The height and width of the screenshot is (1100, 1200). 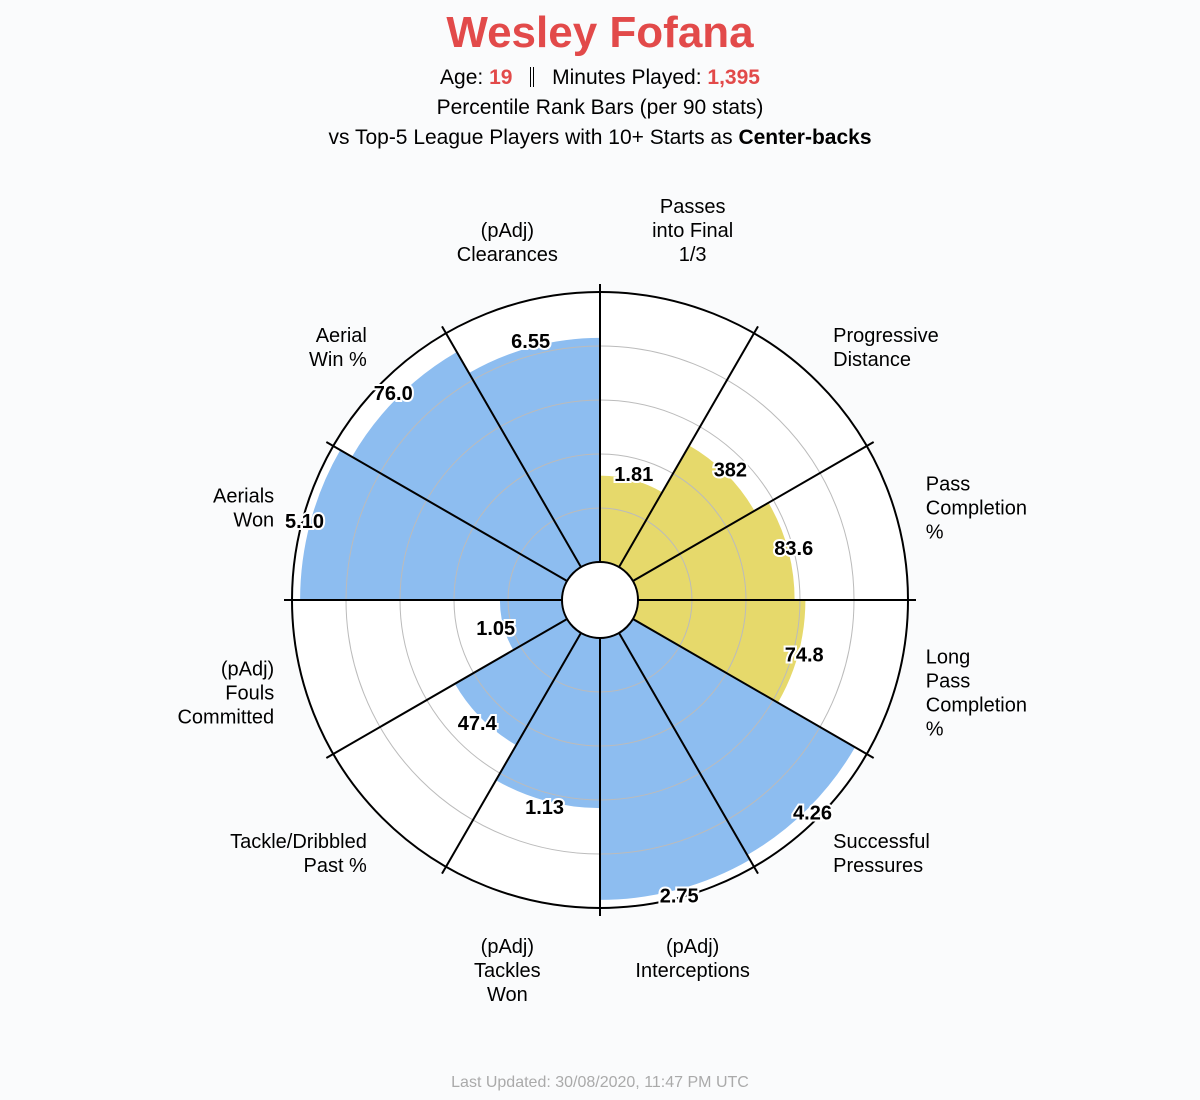 What do you see at coordinates (600, 32) in the screenshot?
I see `page-title: Wesley Fofana` at bounding box center [600, 32].